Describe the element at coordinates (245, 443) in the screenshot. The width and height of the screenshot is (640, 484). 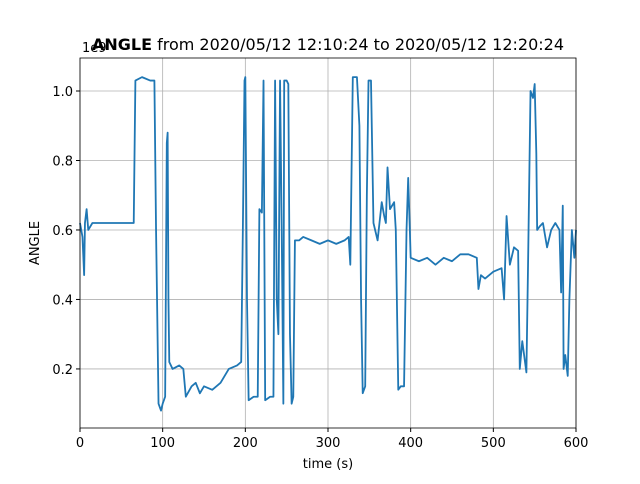
I see `x-tick-label: 200` at that location.